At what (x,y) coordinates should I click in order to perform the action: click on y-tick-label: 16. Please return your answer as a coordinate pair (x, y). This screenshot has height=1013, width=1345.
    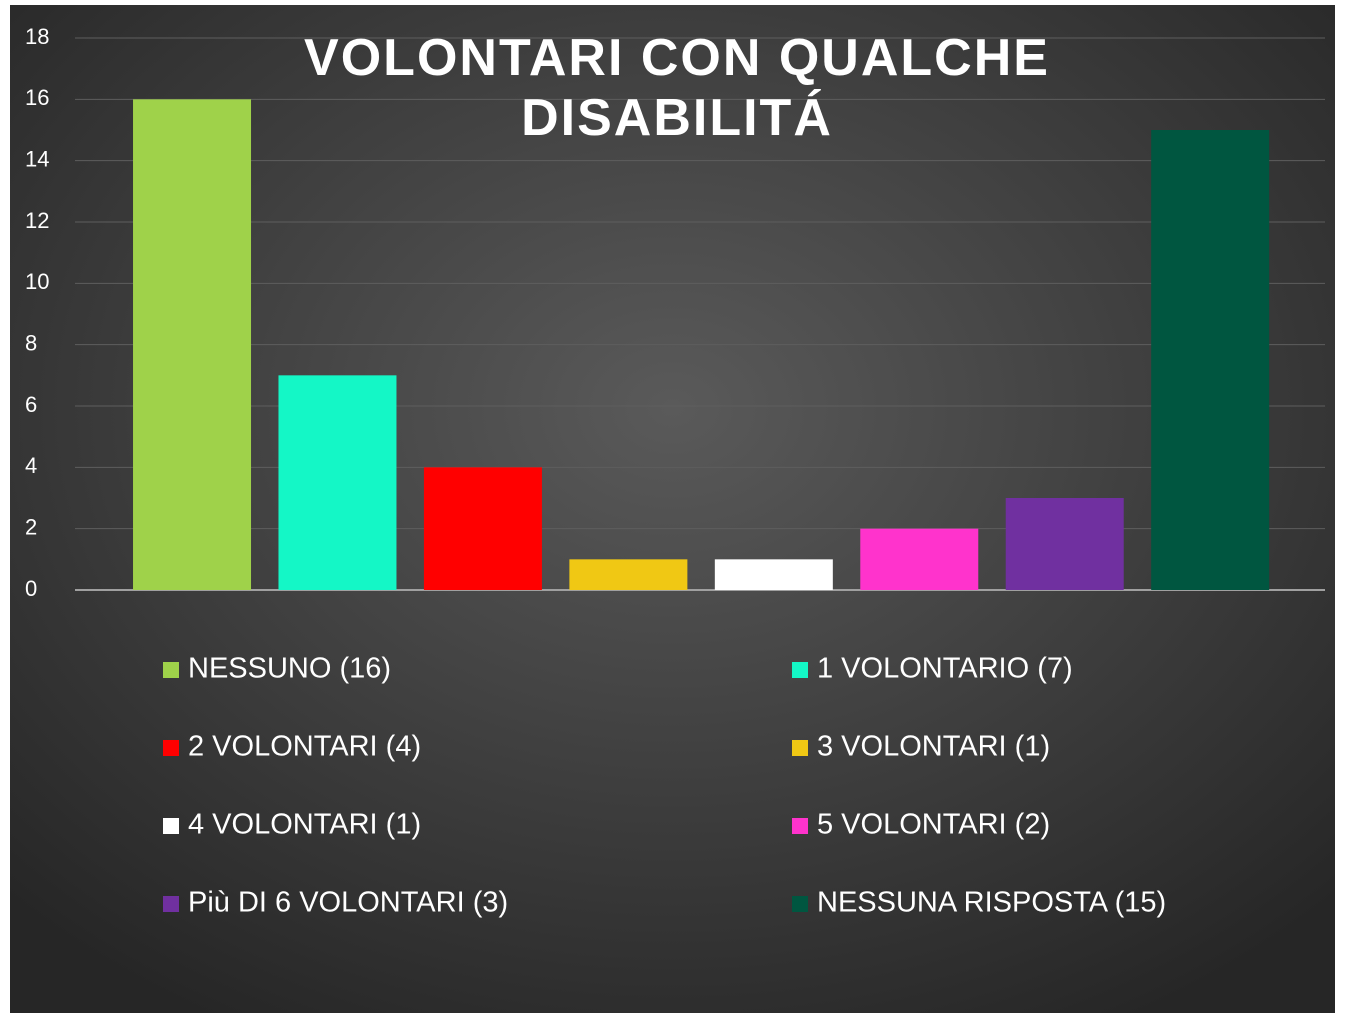
    Looking at the image, I should click on (37, 97).